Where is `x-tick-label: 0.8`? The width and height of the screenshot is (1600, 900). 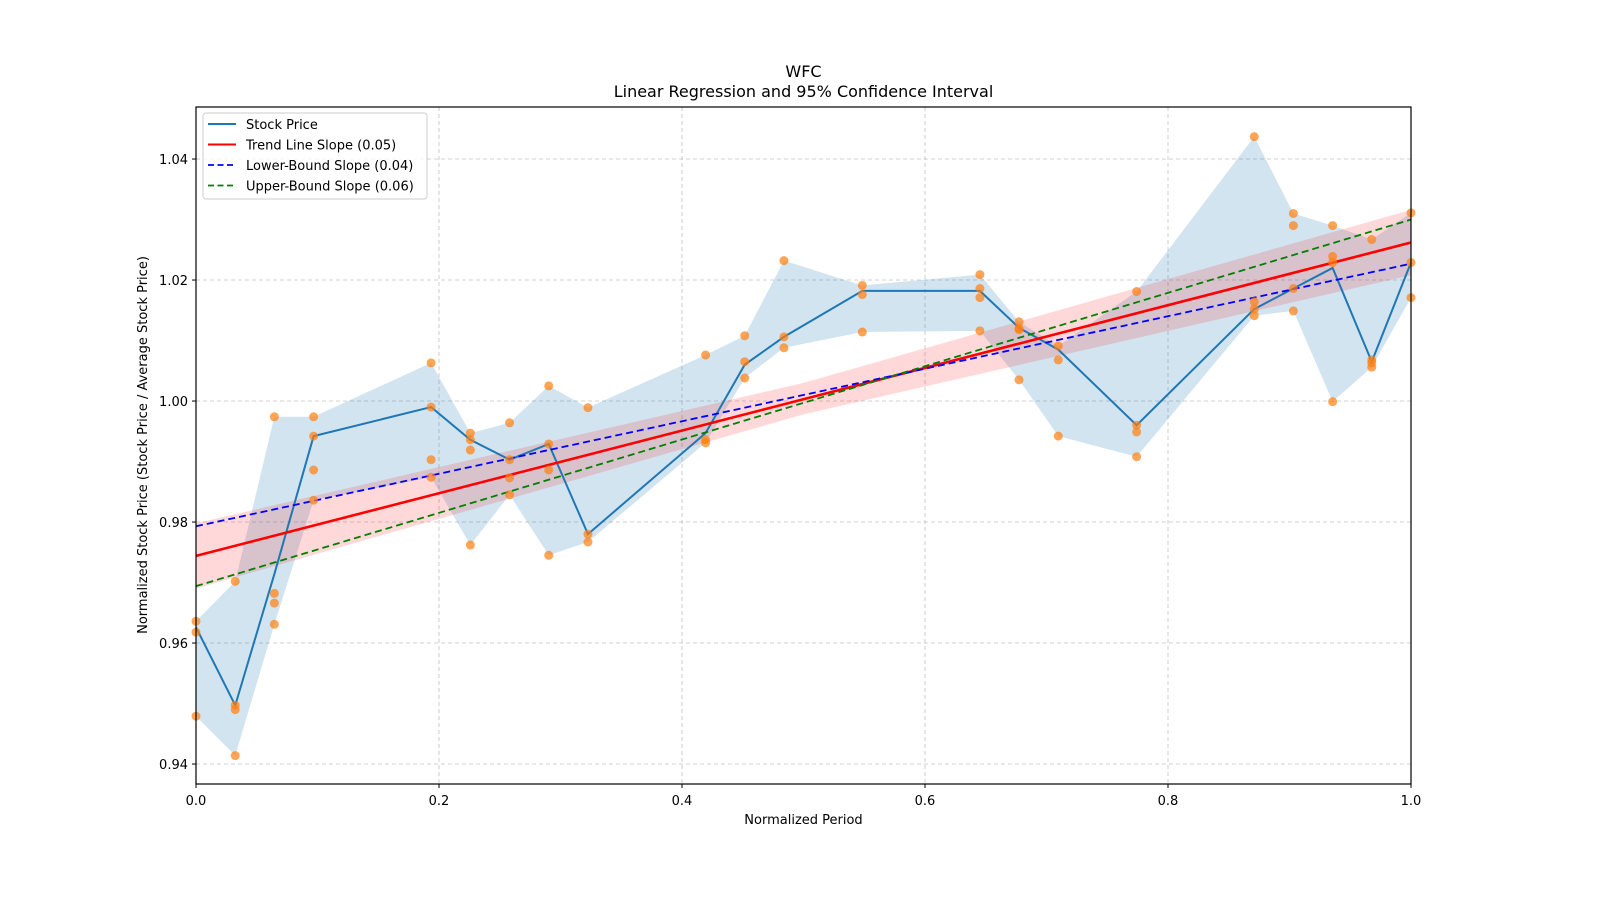 x-tick-label: 0.8 is located at coordinates (1168, 801).